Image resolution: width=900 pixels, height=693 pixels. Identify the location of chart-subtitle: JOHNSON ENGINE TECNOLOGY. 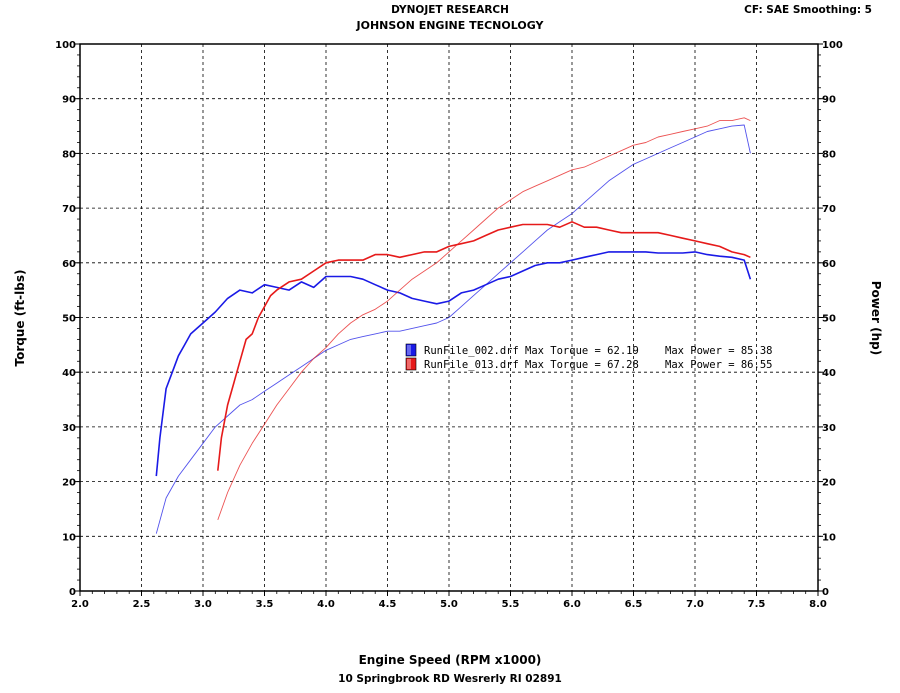
(450, 25).